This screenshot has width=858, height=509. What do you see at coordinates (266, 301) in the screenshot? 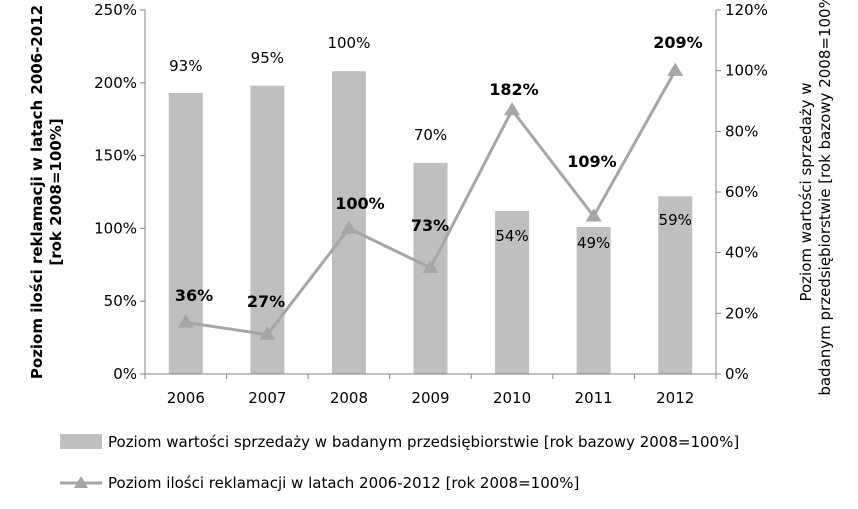
I see `line-label-2007: 27%` at bounding box center [266, 301].